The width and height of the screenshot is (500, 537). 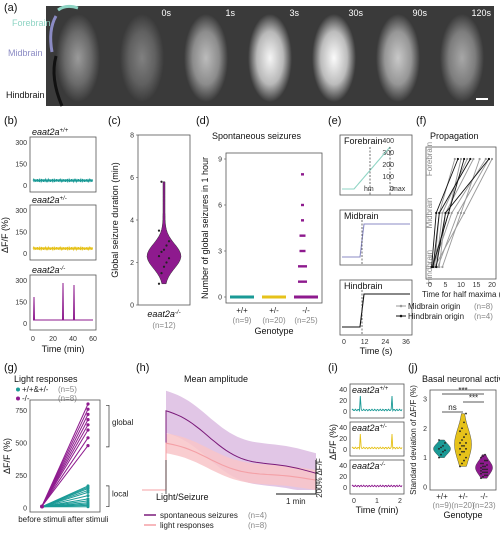 I want to click on genotype-label: eaat2a-/-, so click(x=368, y=466).